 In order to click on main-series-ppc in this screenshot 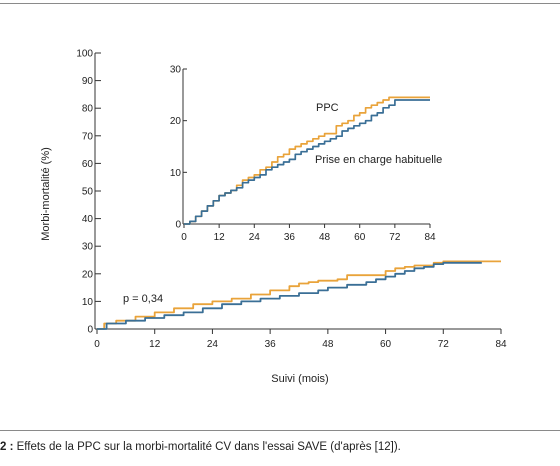, I will do `click(299, 295)`.